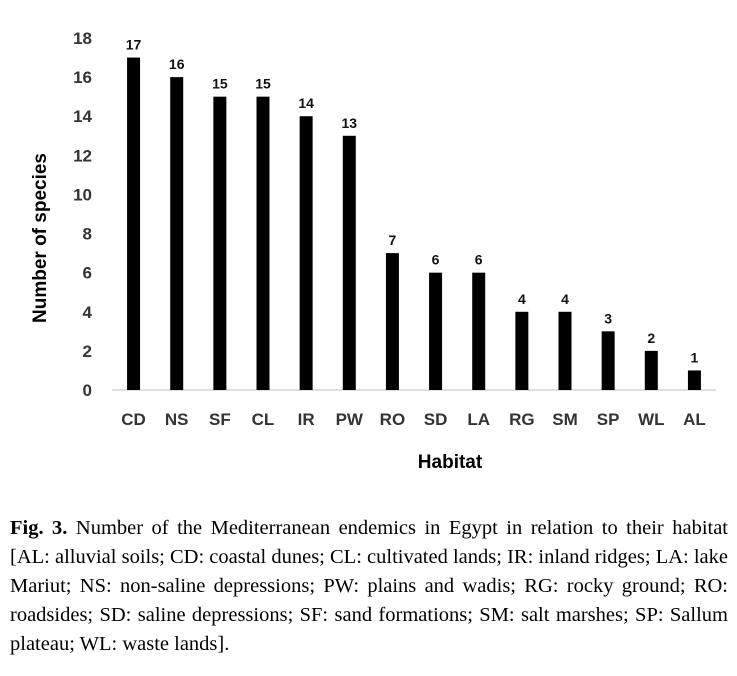  Describe the element at coordinates (565, 299) in the screenshot. I see `data-label-sm: 4` at that location.